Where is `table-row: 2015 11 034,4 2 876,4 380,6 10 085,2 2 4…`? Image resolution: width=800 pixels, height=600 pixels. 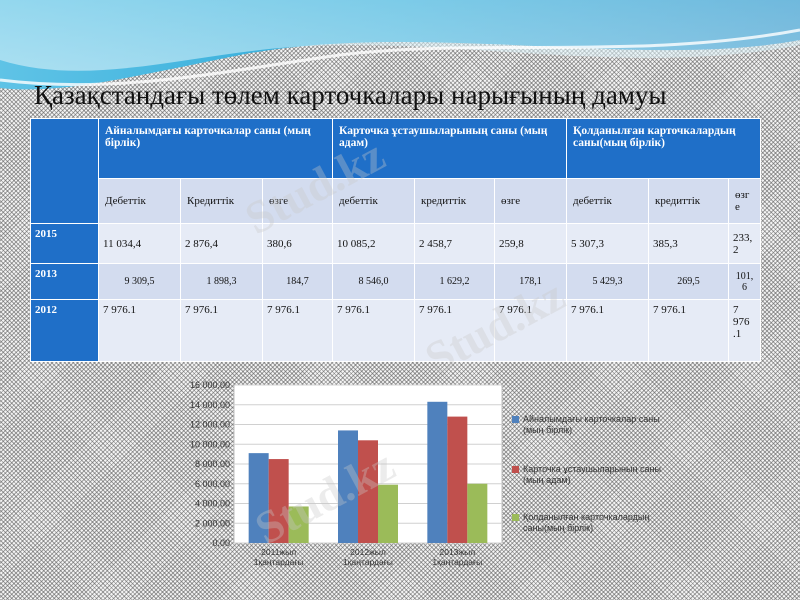
table-row: 2015 11 034,4 2 876,4 380,6 10 085,2 2 4… is located at coordinates (396, 243).